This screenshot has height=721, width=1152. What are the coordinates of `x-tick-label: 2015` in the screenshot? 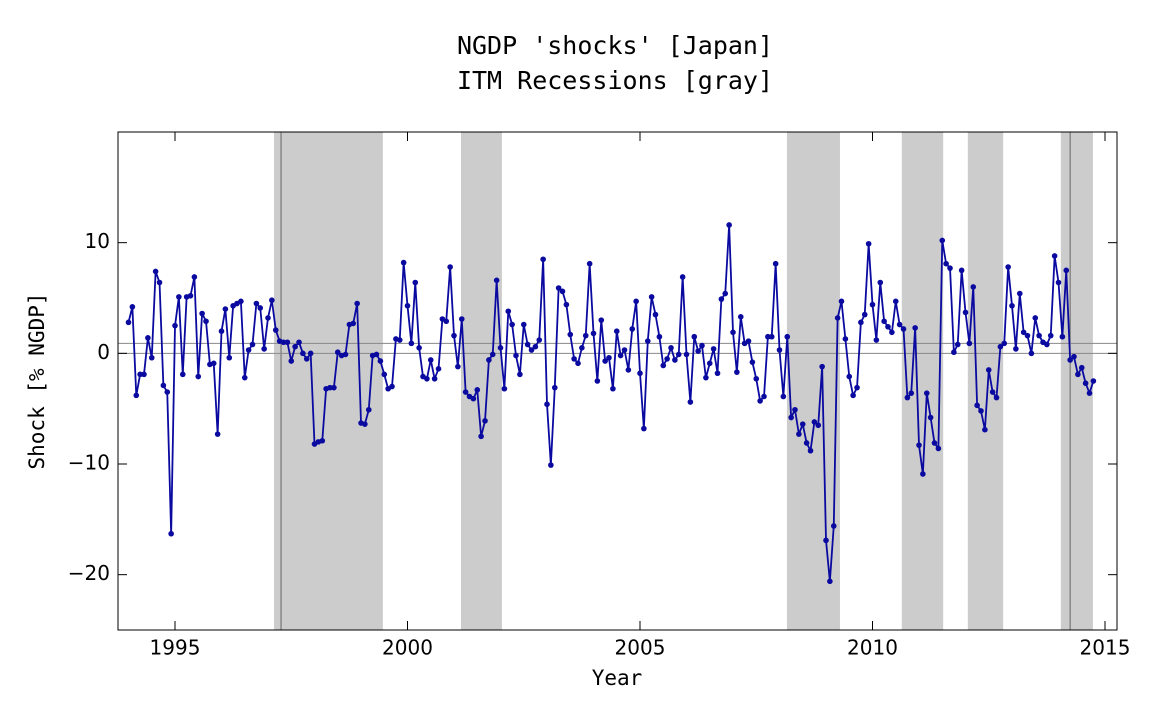 It's located at (1105, 648).